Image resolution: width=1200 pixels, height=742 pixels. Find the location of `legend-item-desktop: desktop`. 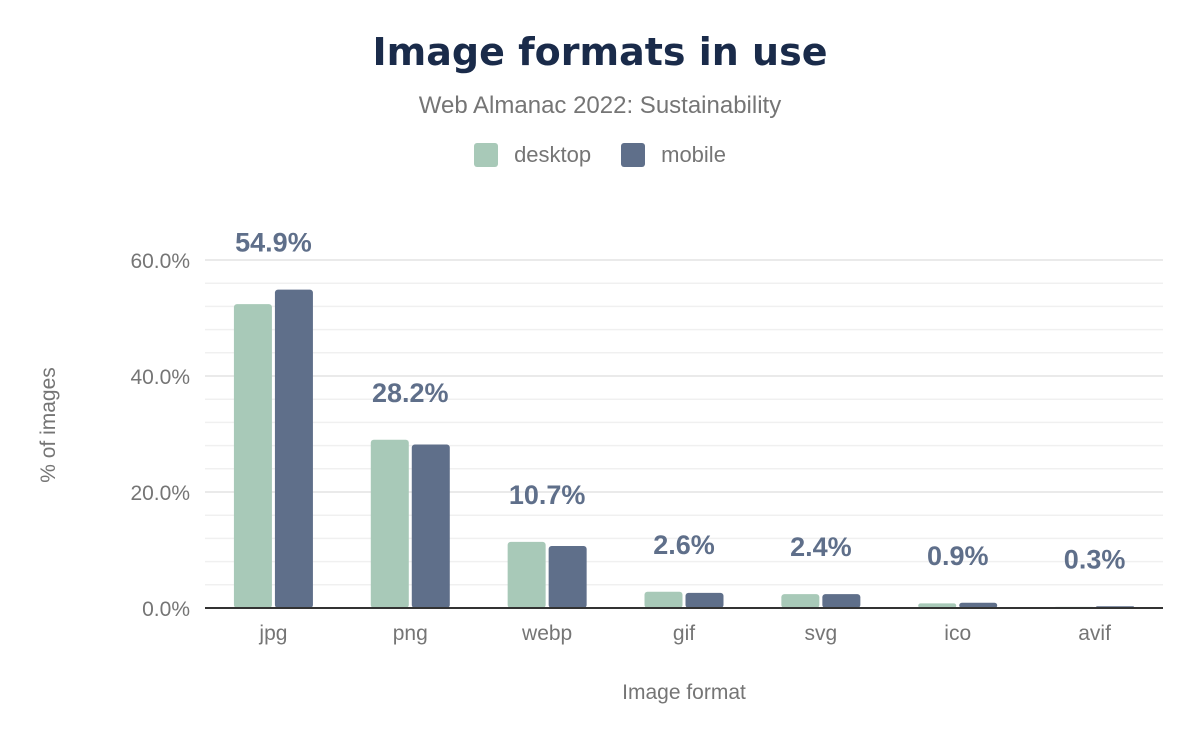

legend-item-desktop: desktop is located at coordinates (532, 155).